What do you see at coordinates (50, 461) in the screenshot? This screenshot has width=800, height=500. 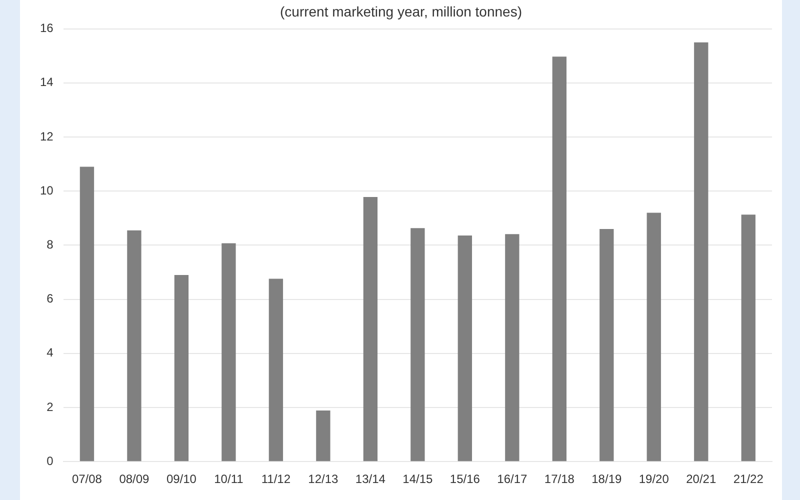 I see `y-tick-label: 0` at bounding box center [50, 461].